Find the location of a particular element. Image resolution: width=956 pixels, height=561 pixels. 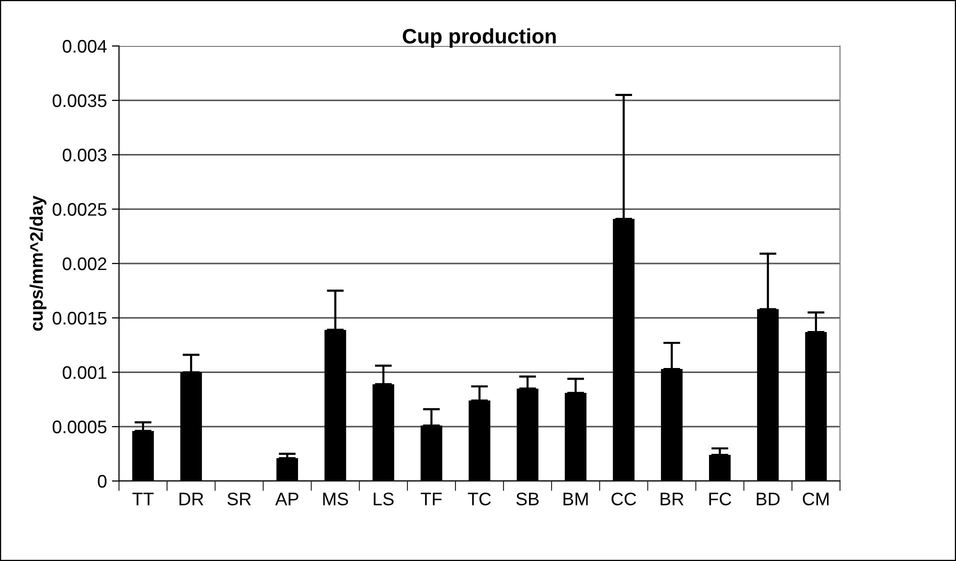

y-tick-label: 0.001 is located at coordinates (84, 372).